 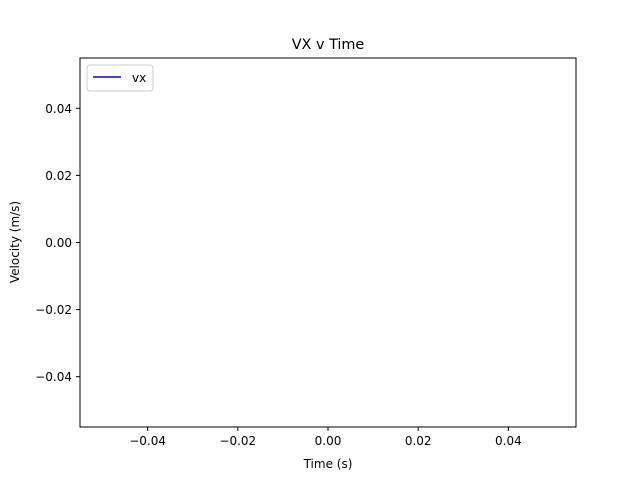 I want to click on x-tick-label: 0.02, so click(x=418, y=441).